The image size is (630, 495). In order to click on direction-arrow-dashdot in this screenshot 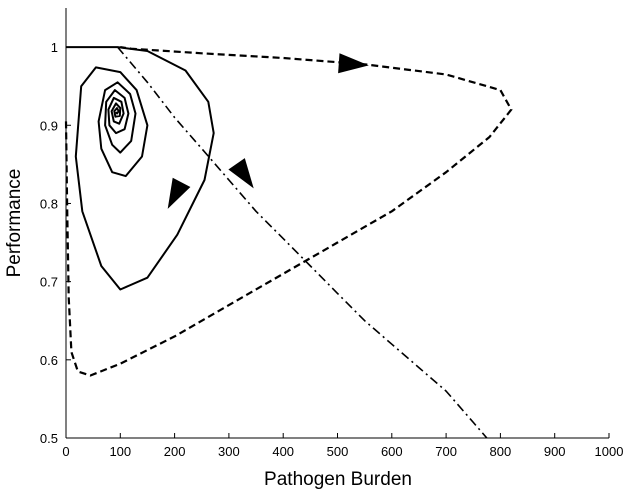, I will do `click(241, 173)`.